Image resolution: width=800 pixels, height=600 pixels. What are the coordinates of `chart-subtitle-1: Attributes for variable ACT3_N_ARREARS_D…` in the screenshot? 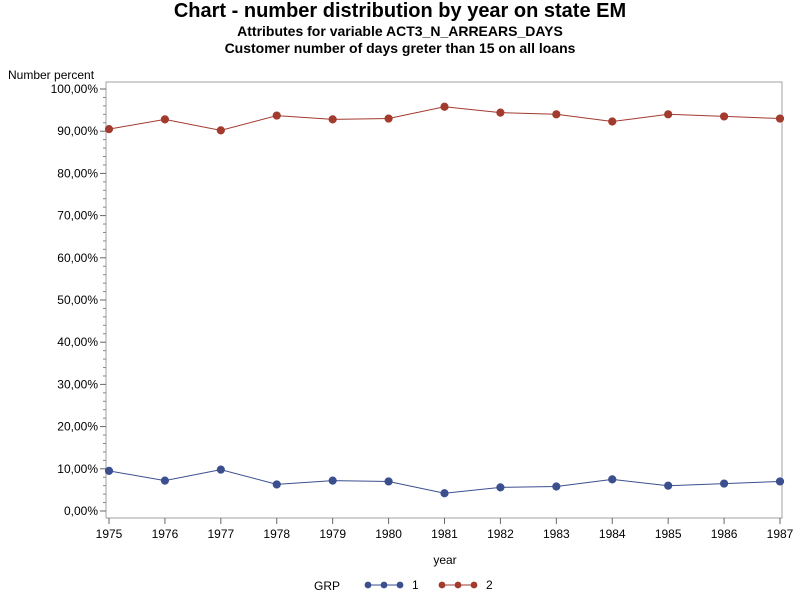 It's located at (400, 31).